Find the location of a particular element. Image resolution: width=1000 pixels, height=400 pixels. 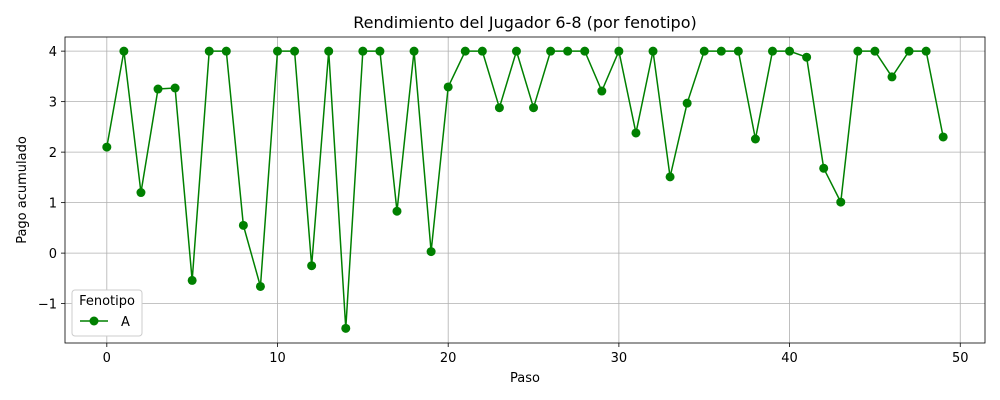

legend-title: Fenotipo is located at coordinates (107, 301).